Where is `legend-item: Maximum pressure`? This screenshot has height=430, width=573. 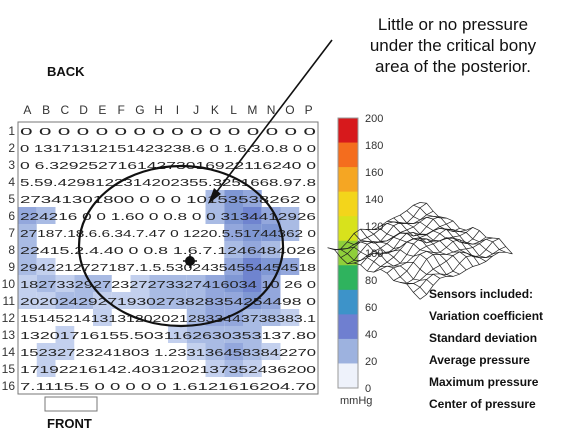
legend-item: Maximum pressure is located at coordinates (484, 382).